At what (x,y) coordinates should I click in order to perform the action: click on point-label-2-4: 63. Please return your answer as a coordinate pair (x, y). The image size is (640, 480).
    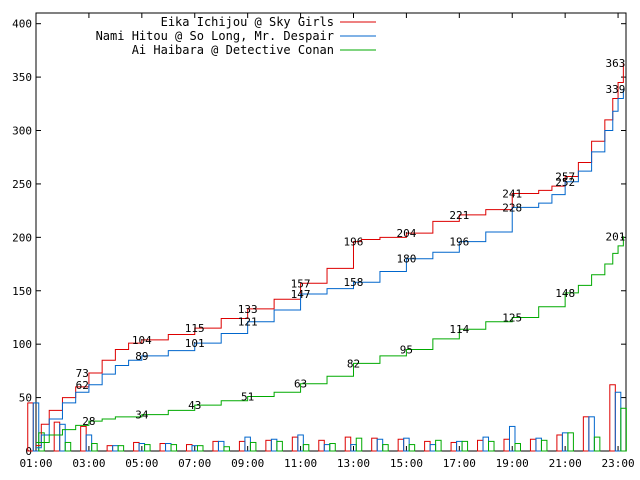
    Looking at the image, I should click on (300, 384).